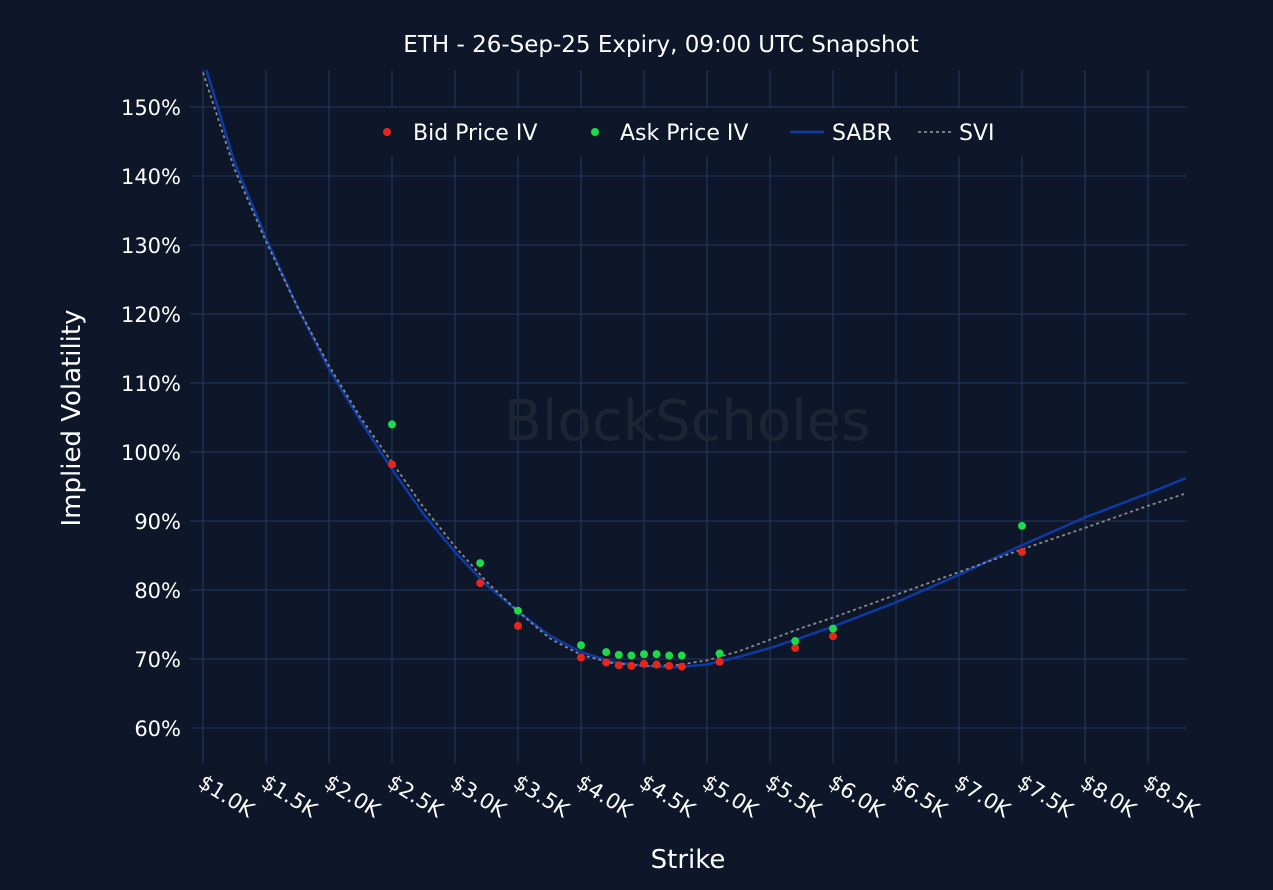  Describe the element at coordinates (352, 796) in the screenshot. I see `x-tick-label: $2.0K` at that location.